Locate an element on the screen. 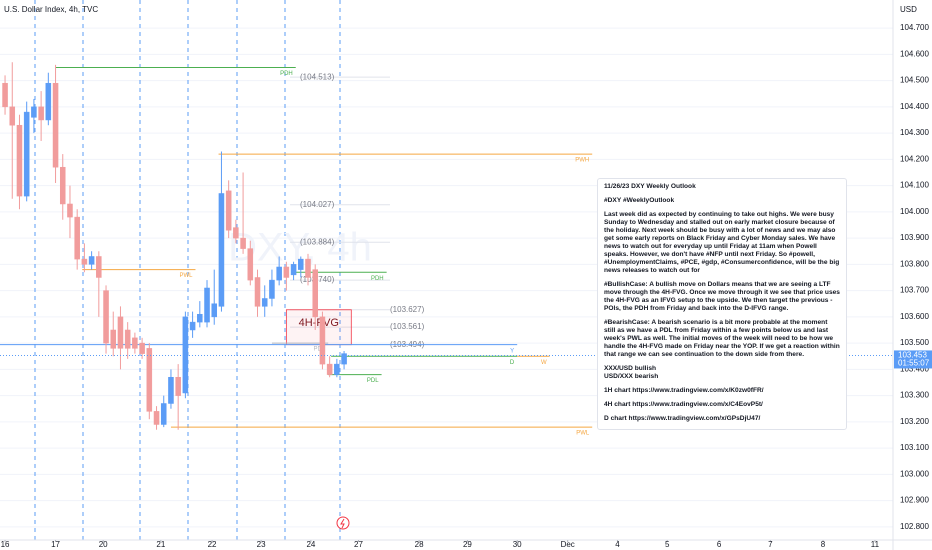  x-tick-label: 30 is located at coordinates (517, 544).